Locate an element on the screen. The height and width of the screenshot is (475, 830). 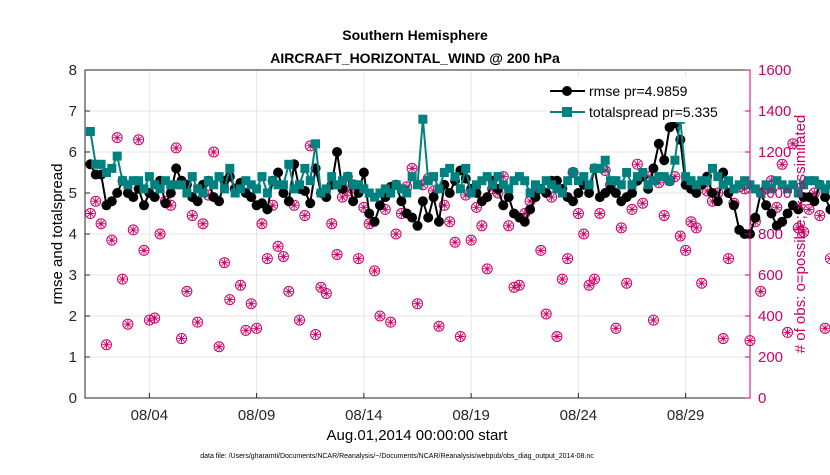
legend: rmse pr=4.9859 totalspread pr=5.335 is located at coordinates (646, 99).